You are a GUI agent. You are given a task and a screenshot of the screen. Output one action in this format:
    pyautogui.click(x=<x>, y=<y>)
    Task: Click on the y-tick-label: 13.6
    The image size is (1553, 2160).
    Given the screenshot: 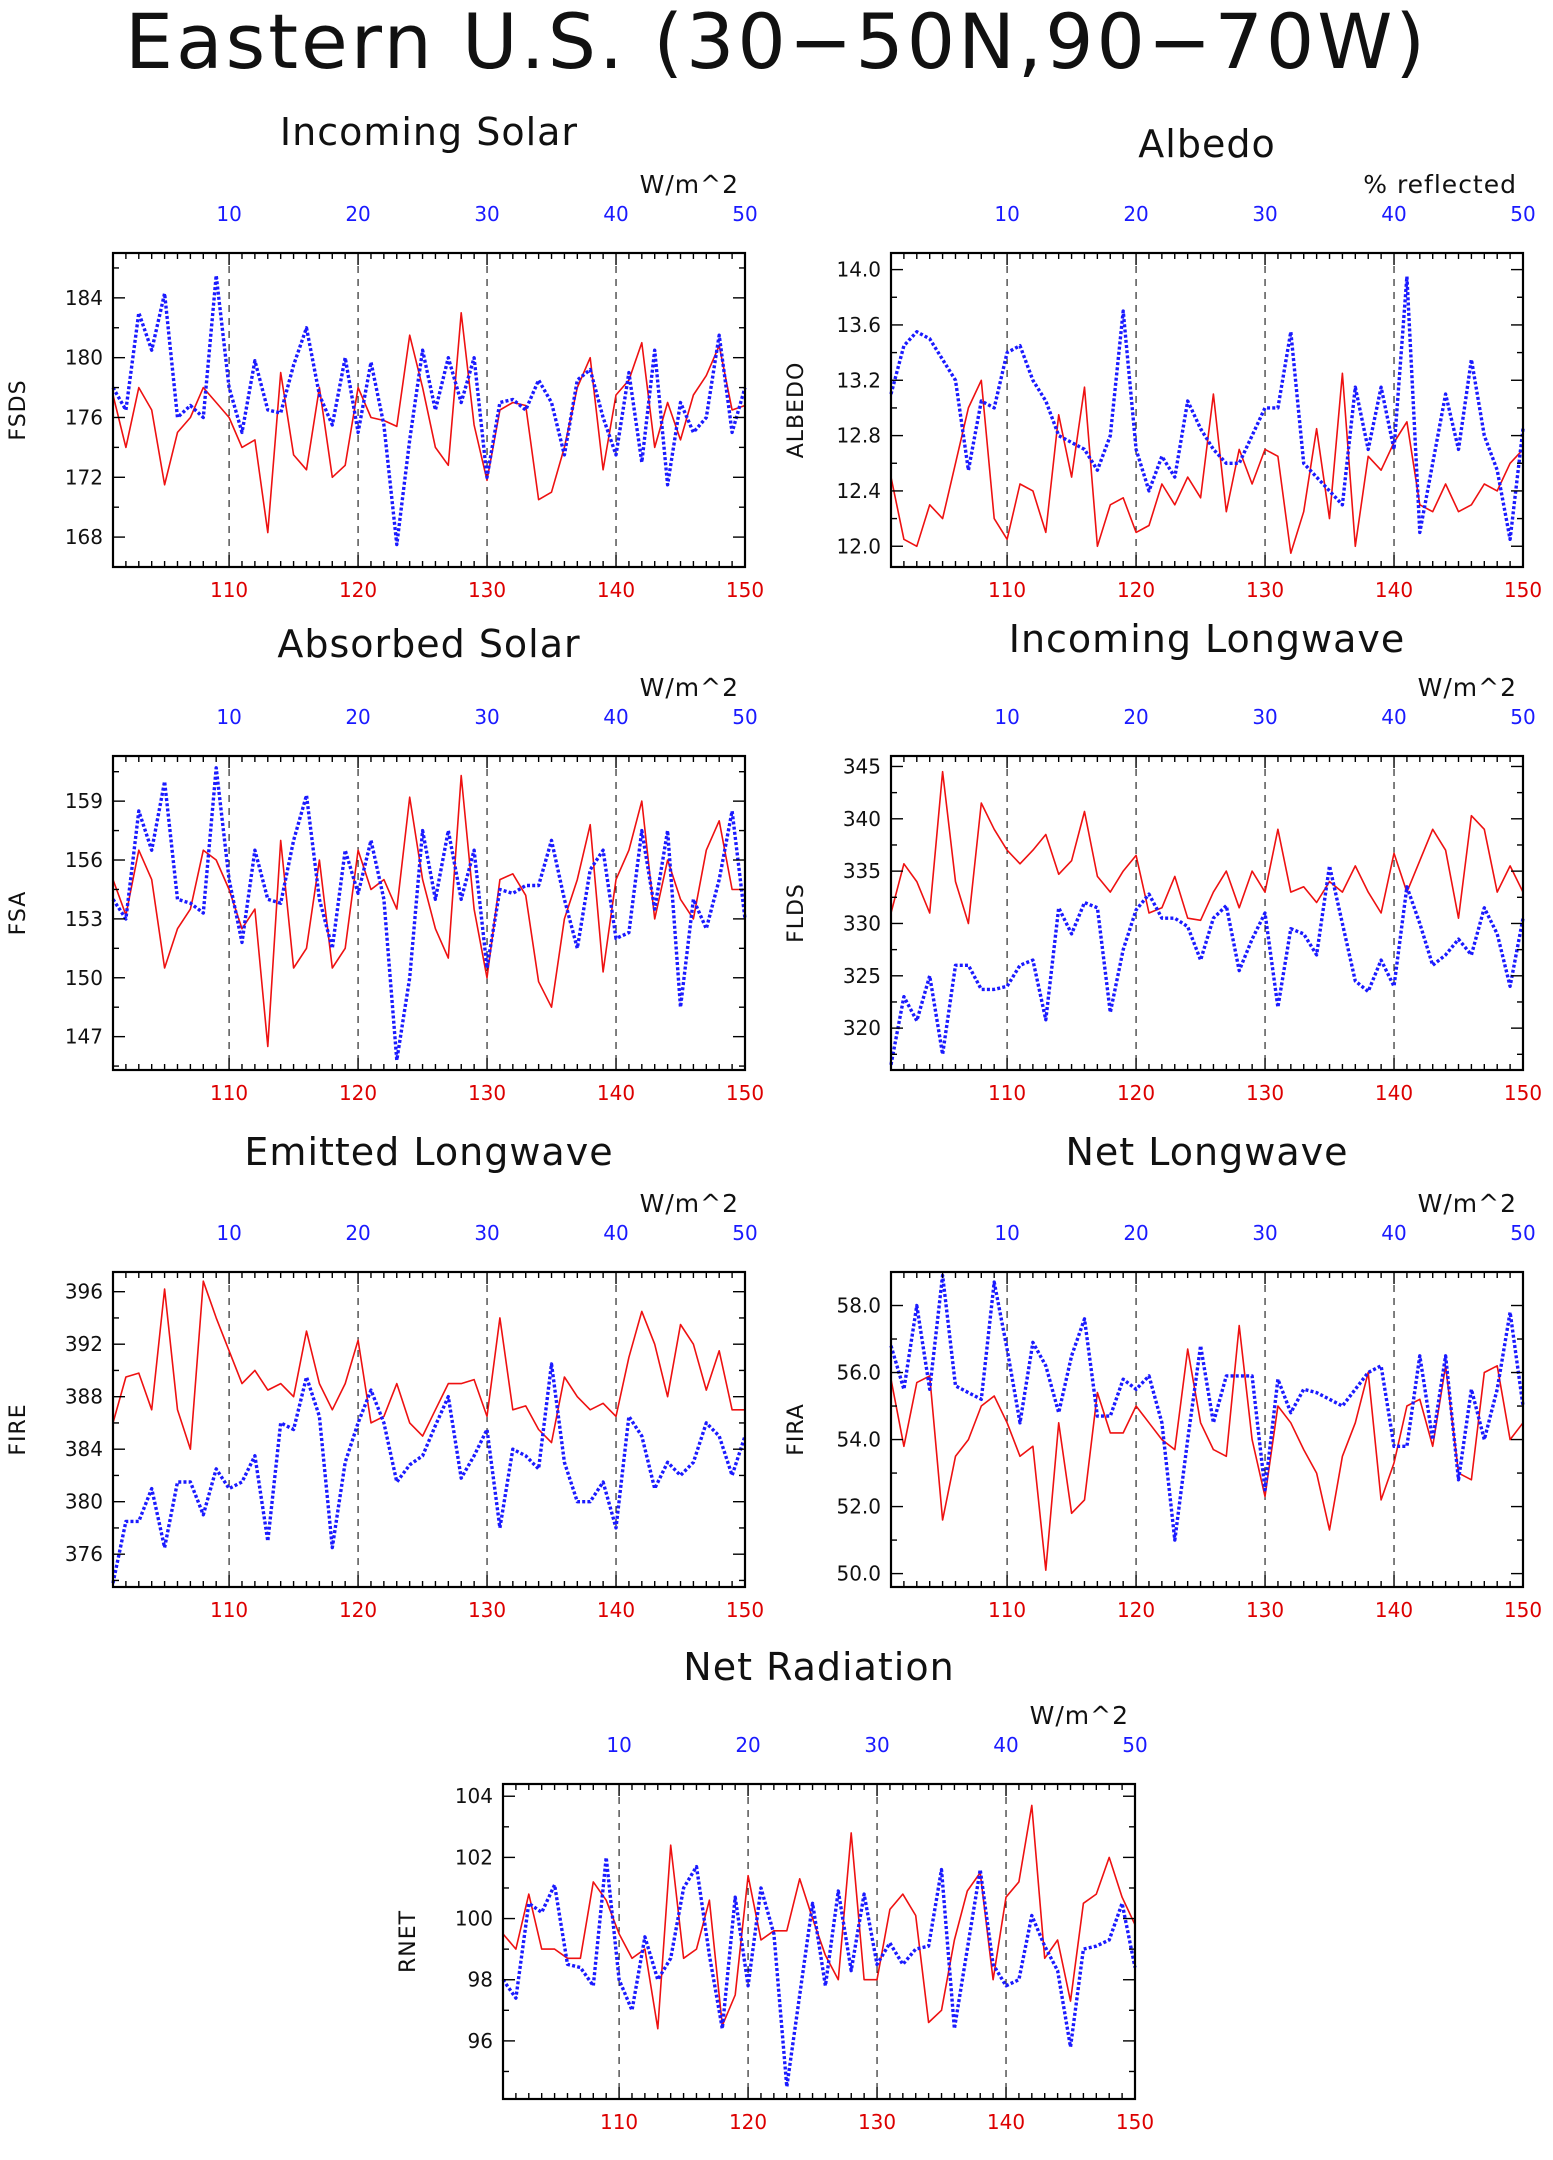 What is the action you would take?
    pyautogui.click(x=858, y=325)
    